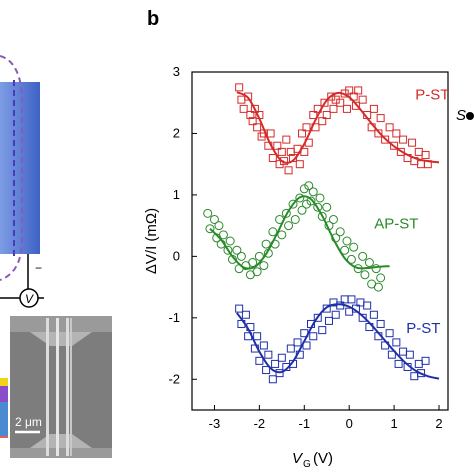 Image resolution: width=474 pixels, height=474 pixels. Describe the element at coordinates (470, 116) in the screenshot. I see `edge-dot` at that location.